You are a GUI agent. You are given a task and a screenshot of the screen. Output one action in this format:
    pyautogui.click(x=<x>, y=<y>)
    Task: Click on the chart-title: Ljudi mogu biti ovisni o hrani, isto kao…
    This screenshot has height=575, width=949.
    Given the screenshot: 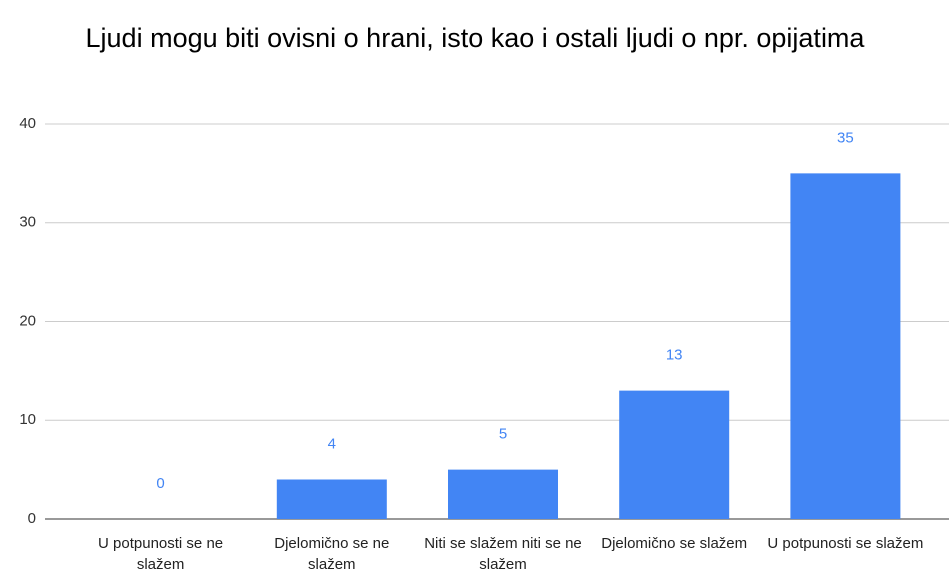 What is the action you would take?
    pyautogui.click(x=475, y=38)
    